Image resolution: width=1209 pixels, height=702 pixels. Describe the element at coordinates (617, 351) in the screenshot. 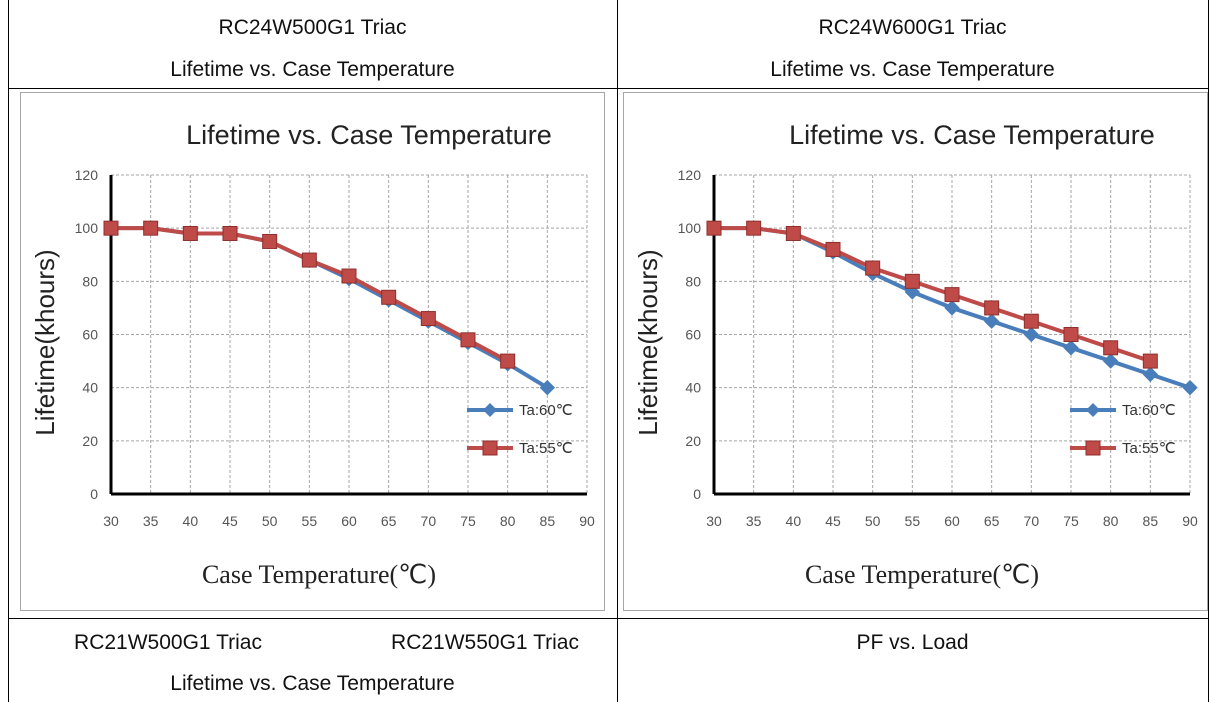

I see `table-divider-middle` at that location.